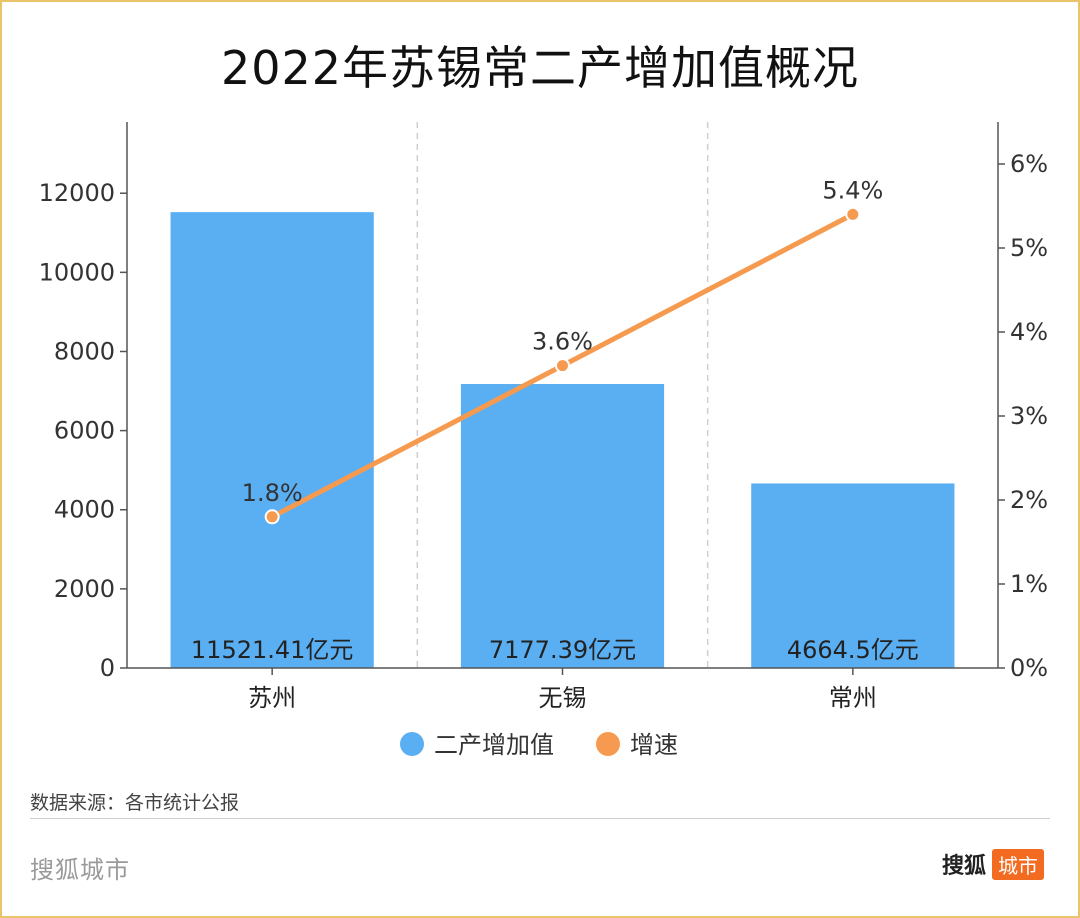 The width and height of the screenshot is (1080, 918). Describe the element at coordinates (1029, 584) in the screenshot. I see `y-right-tick-label: 1%` at that location.